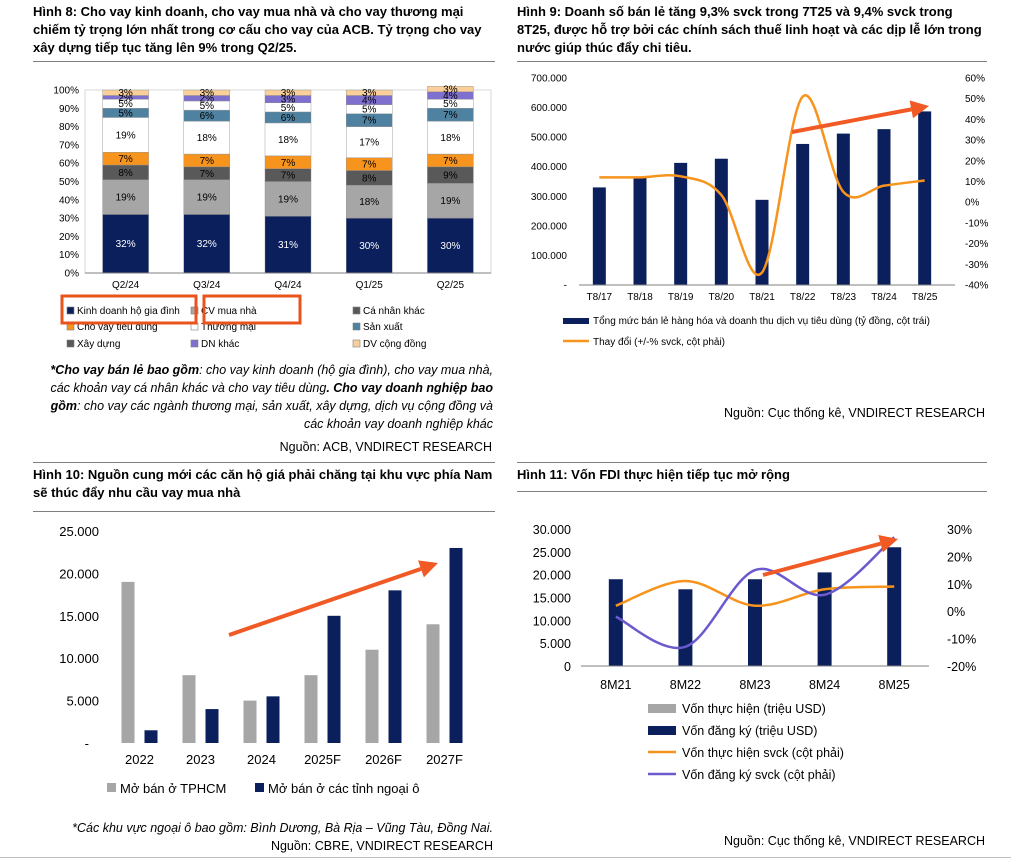 This screenshot has width=1011, height=862. I want to click on fig9-yright-tick: -20%, so click(976, 244).